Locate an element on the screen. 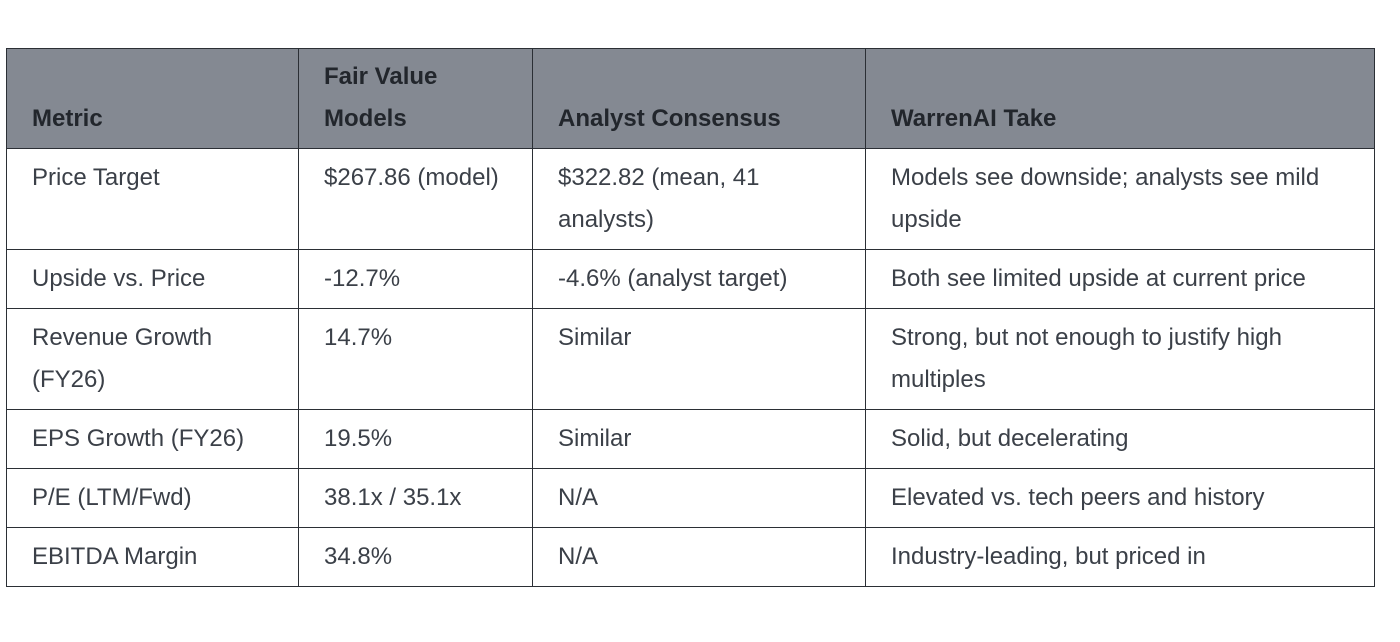 The width and height of the screenshot is (1400, 642). cell-metric: Revenue Growth (FY26) is located at coordinates (152, 359).